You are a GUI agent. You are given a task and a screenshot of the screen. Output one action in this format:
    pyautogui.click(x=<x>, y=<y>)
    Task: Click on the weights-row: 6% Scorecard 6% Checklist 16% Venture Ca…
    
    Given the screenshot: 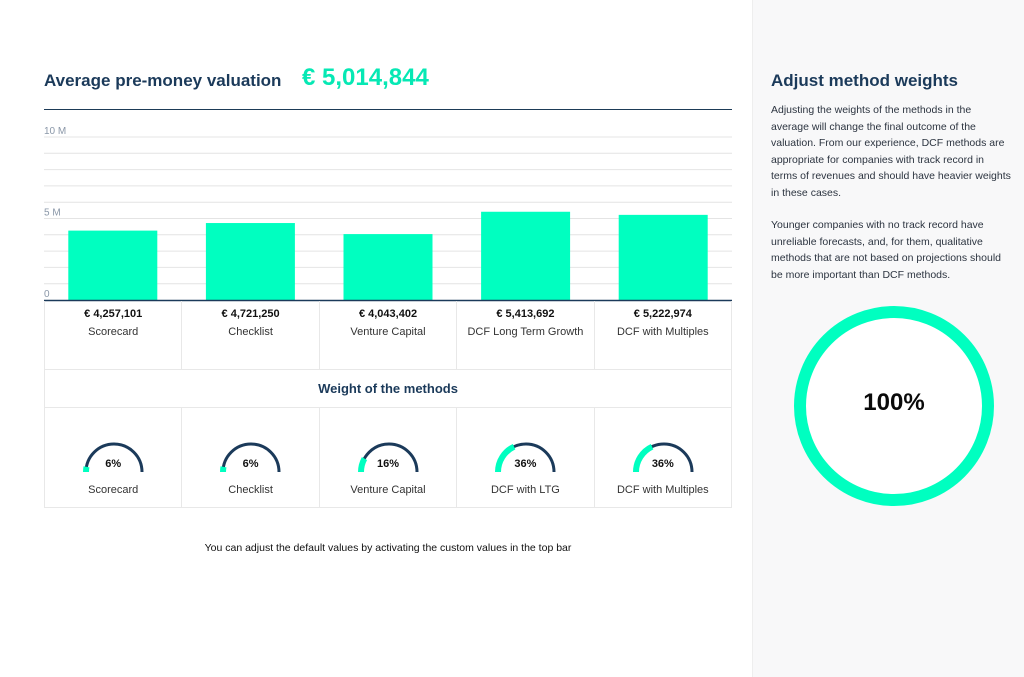 What is the action you would take?
    pyautogui.click(x=388, y=457)
    